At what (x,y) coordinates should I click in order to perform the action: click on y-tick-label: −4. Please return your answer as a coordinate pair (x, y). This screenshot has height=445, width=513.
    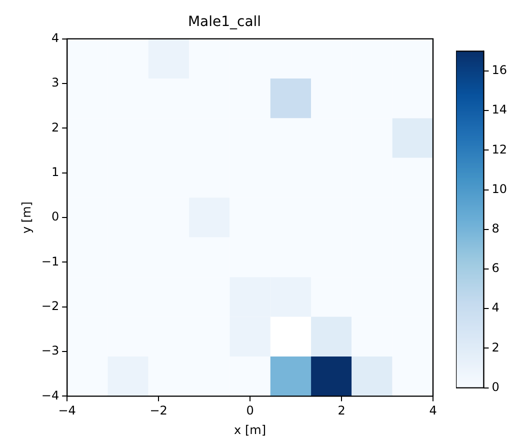
    Looking at the image, I should click on (50, 395).